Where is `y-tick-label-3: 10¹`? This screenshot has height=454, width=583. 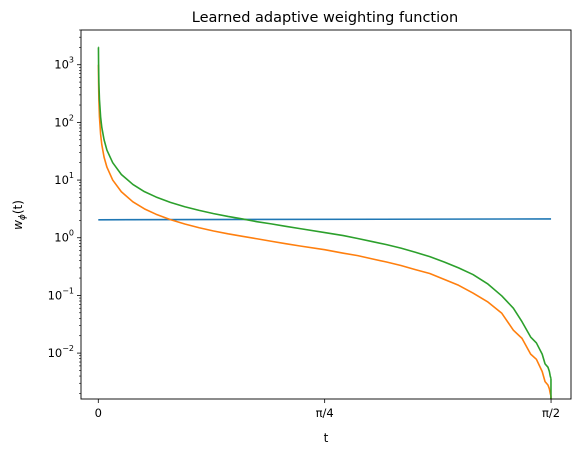 y-tick-label-3: 10¹ is located at coordinates (64, 179).